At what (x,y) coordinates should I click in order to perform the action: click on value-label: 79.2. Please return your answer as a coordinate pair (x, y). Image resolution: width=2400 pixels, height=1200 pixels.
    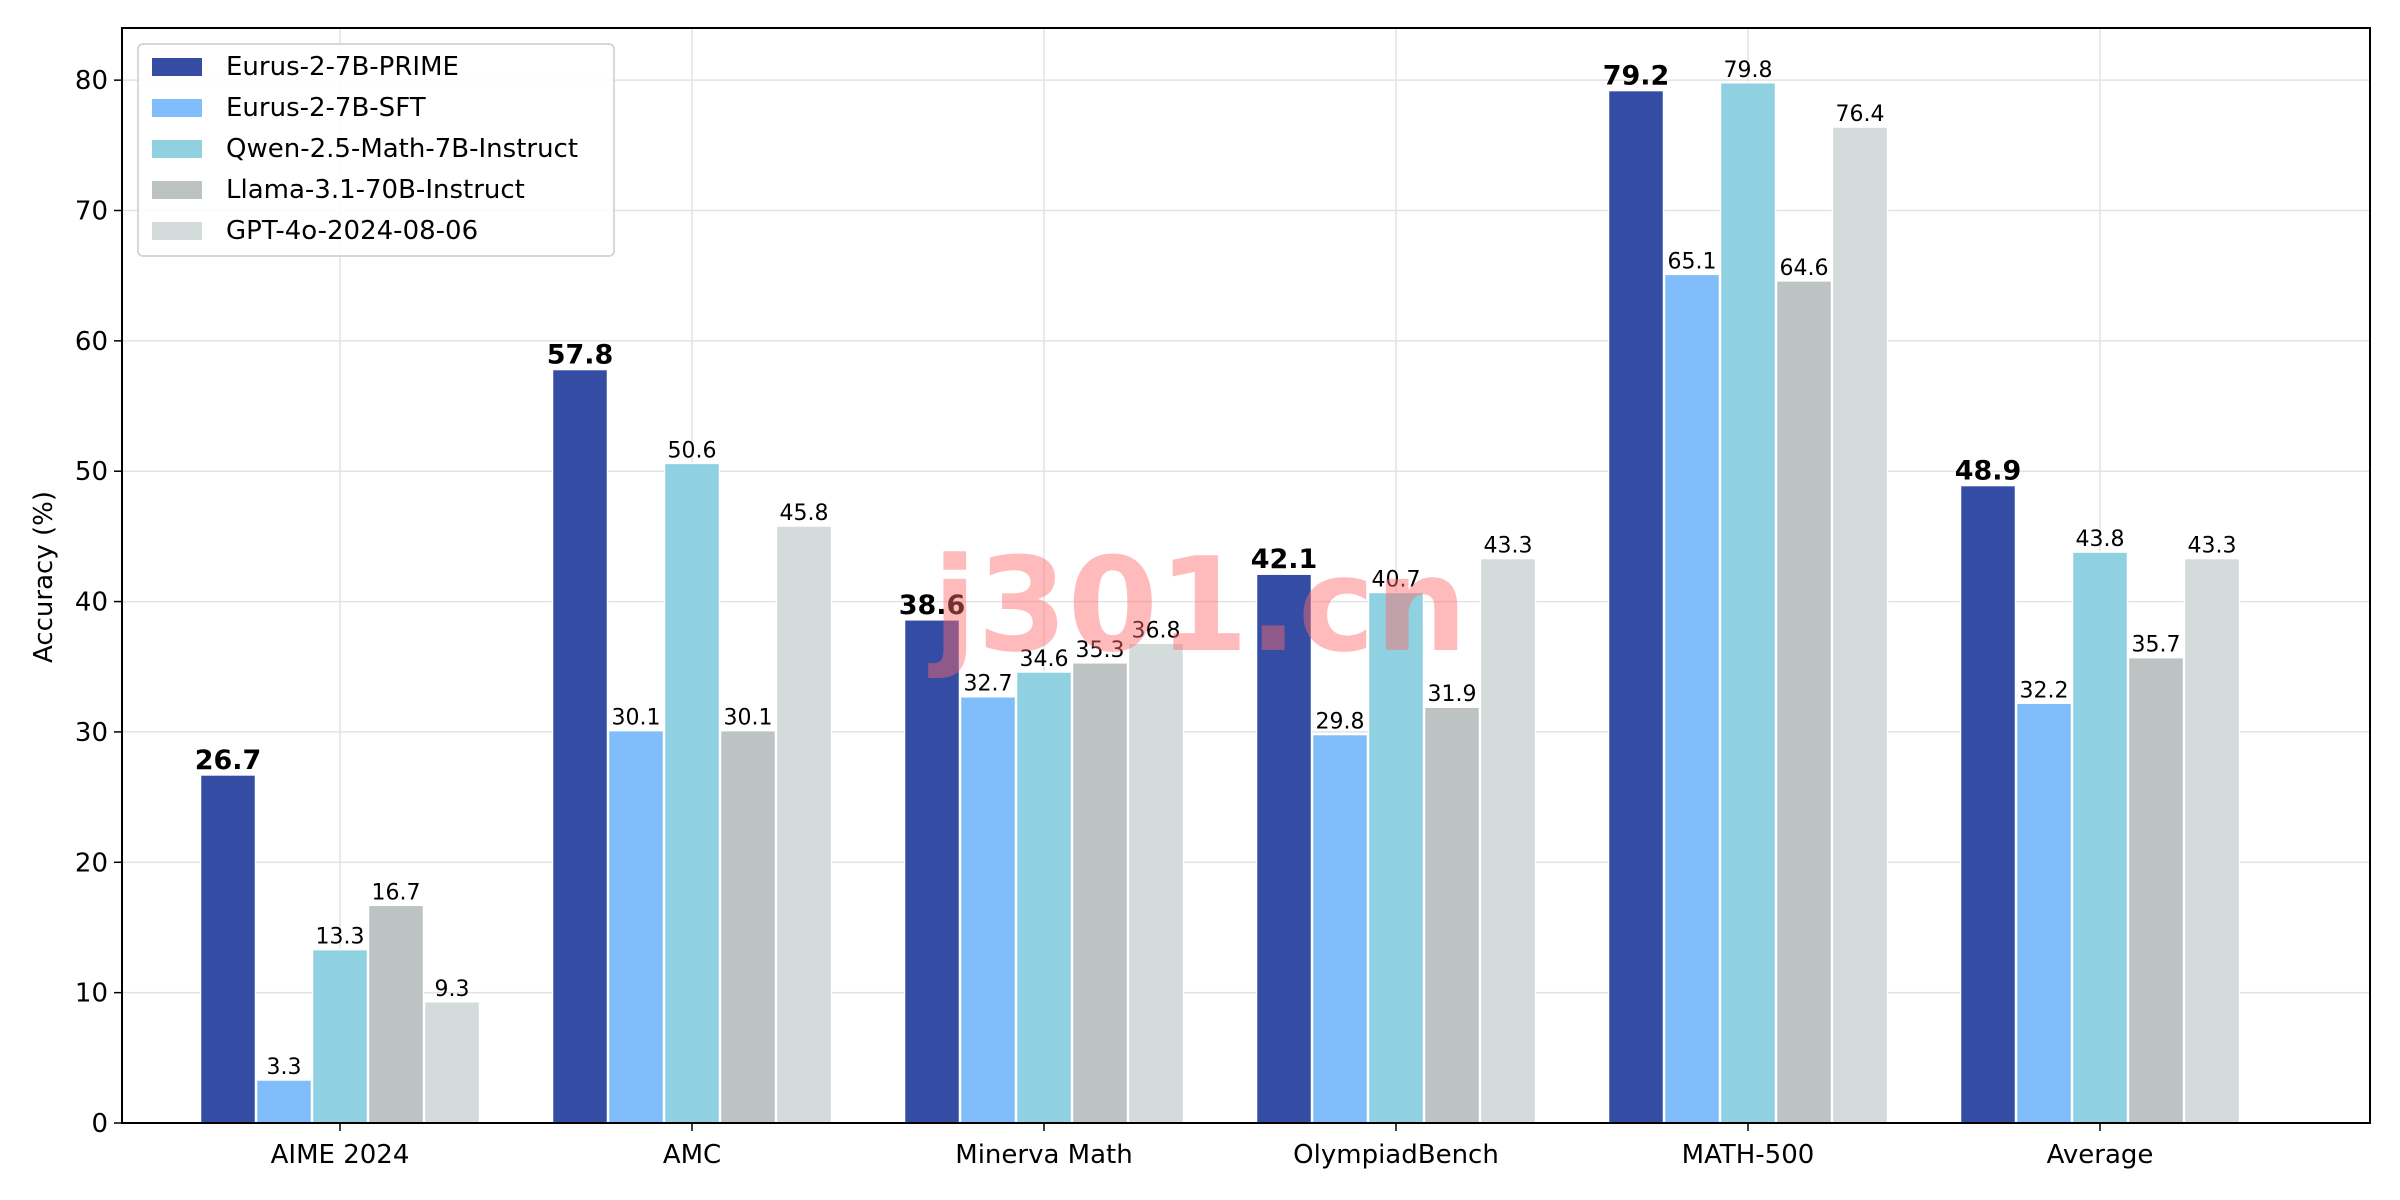
    Looking at the image, I should click on (1636, 76).